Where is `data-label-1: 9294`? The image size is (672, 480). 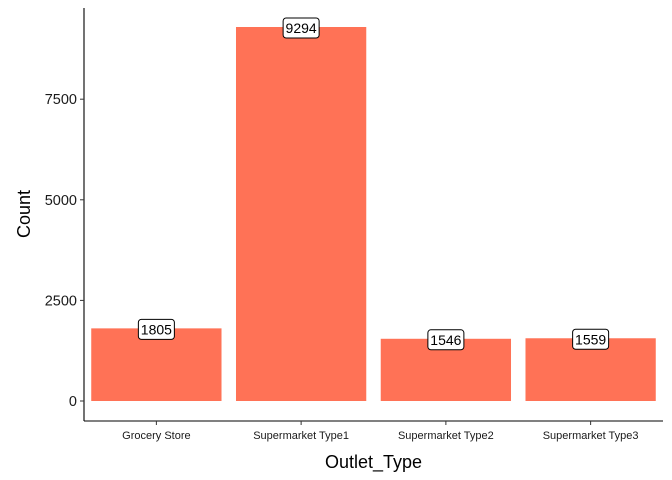
data-label-1: 9294 is located at coordinates (301, 28).